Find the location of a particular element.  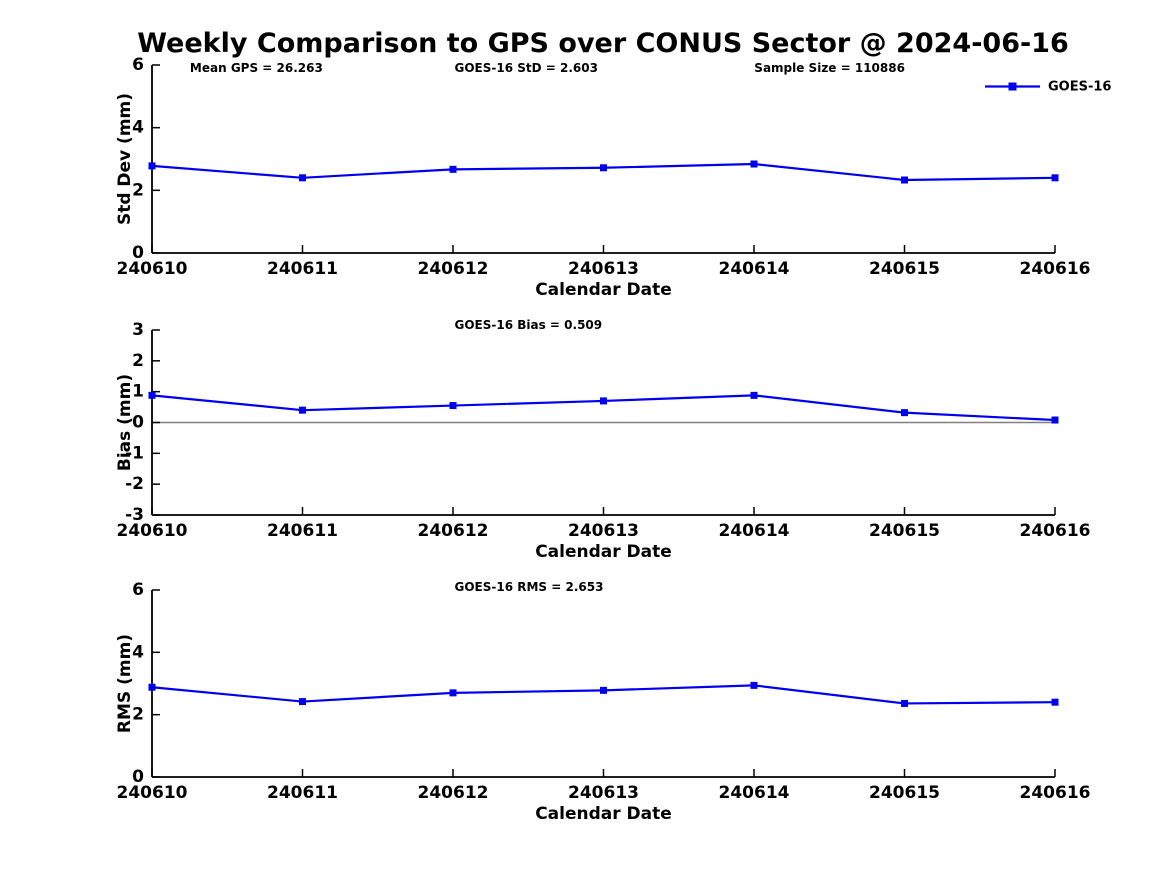

y-tick-label: 1 is located at coordinates (138, 392).